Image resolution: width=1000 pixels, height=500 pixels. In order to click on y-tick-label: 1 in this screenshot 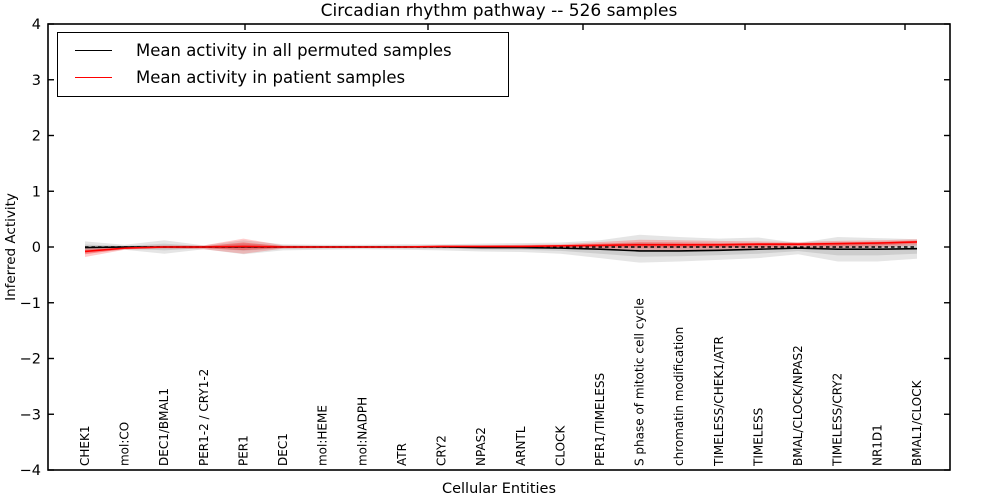, I will do `click(36, 192)`.